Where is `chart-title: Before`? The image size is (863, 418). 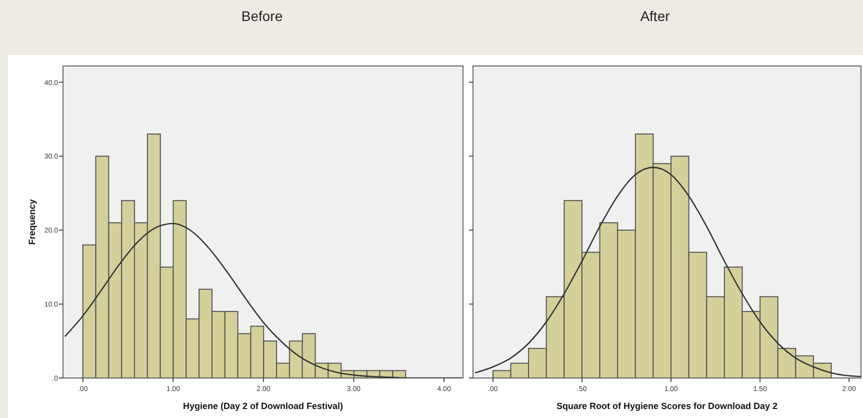 chart-title: Before is located at coordinates (262, 16).